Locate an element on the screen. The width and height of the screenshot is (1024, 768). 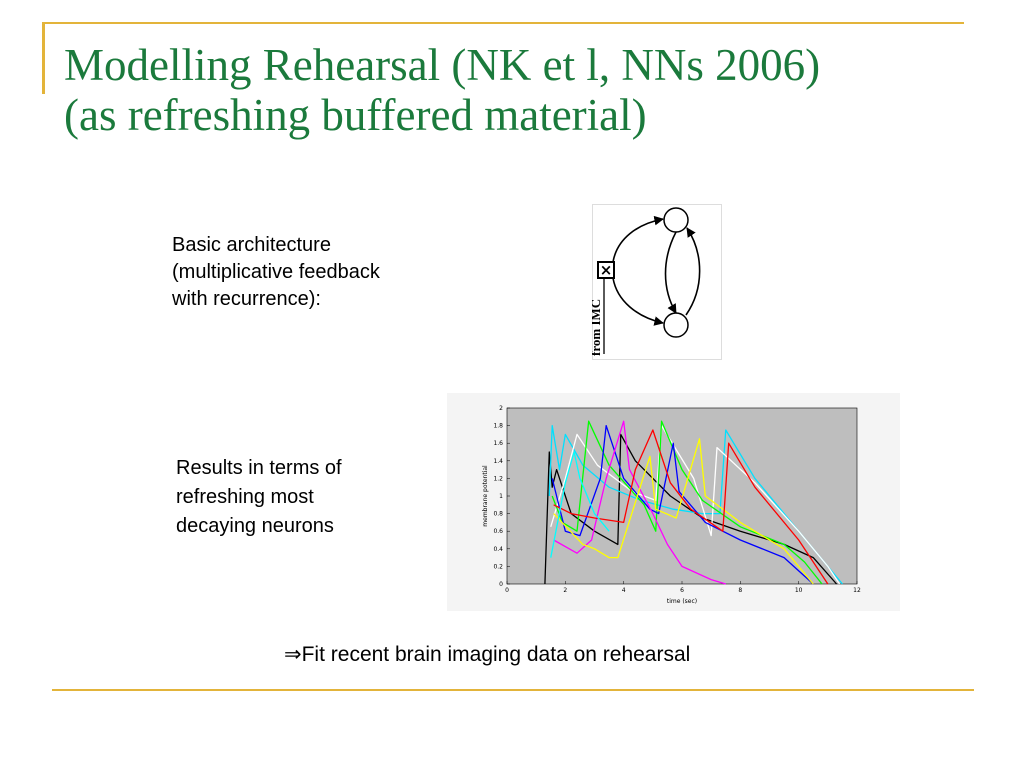
y-tick-label: 0.4 is located at coordinates (498, 549).